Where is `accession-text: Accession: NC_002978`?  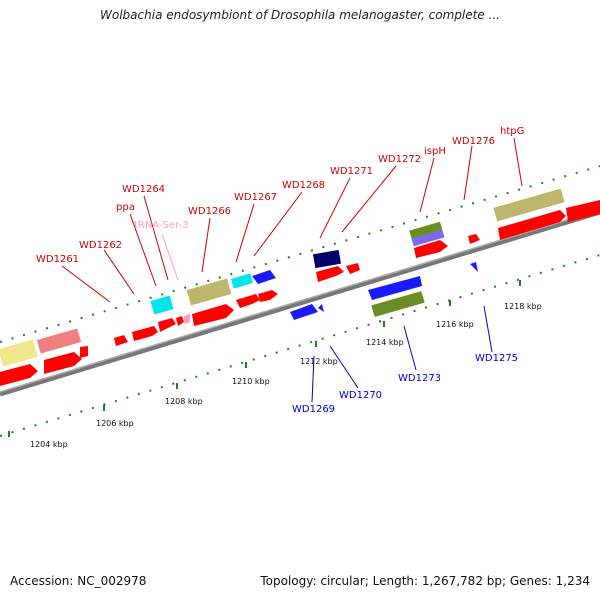 accession-text: Accession: NC_002978 is located at coordinates (78, 581).